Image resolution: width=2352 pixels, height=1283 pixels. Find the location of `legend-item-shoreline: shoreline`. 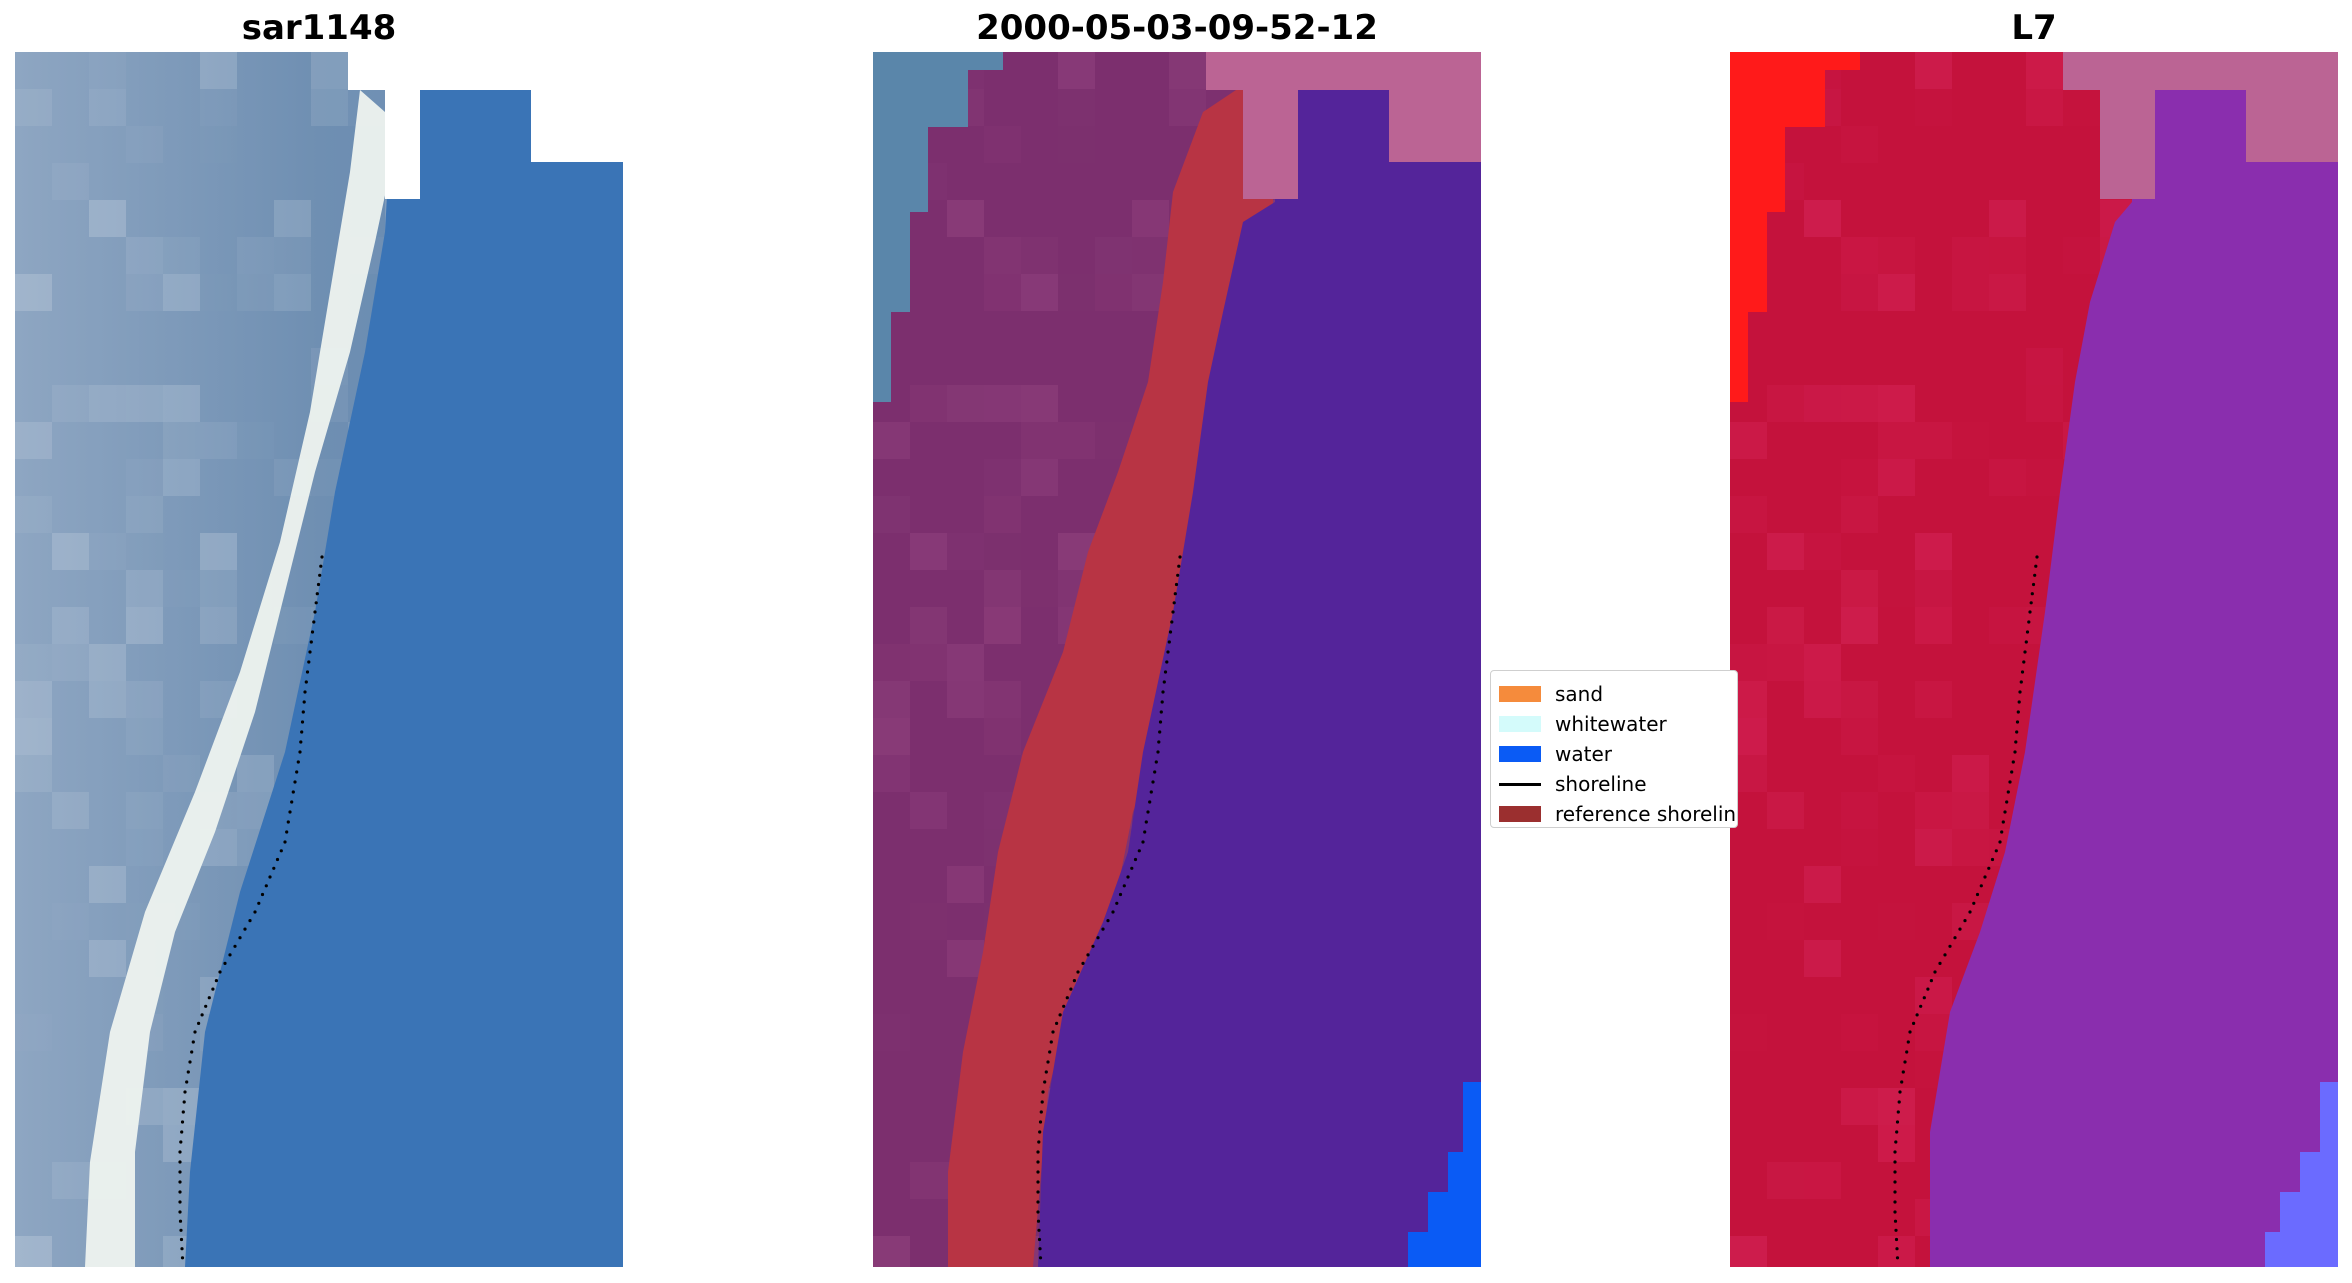

legend-item-shoreline: shoreline is located at coordinates (1573, 784).